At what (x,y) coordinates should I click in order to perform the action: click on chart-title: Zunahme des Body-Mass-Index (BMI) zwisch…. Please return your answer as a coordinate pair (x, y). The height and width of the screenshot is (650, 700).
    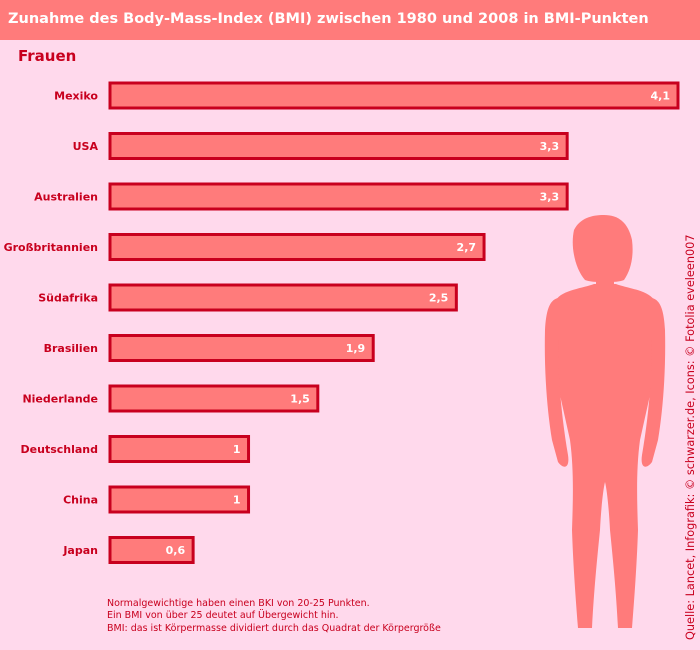
    Looking at the image, I should click on (328, 19).